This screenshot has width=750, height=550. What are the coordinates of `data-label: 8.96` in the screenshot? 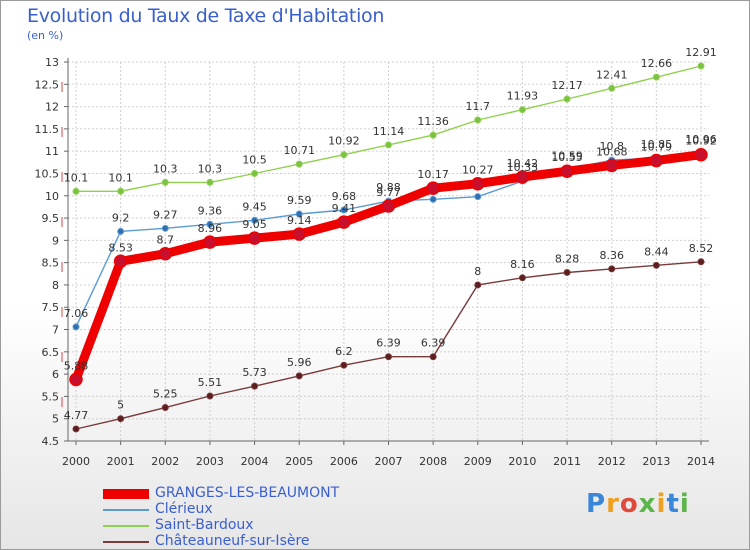 It's located at (210, 228).